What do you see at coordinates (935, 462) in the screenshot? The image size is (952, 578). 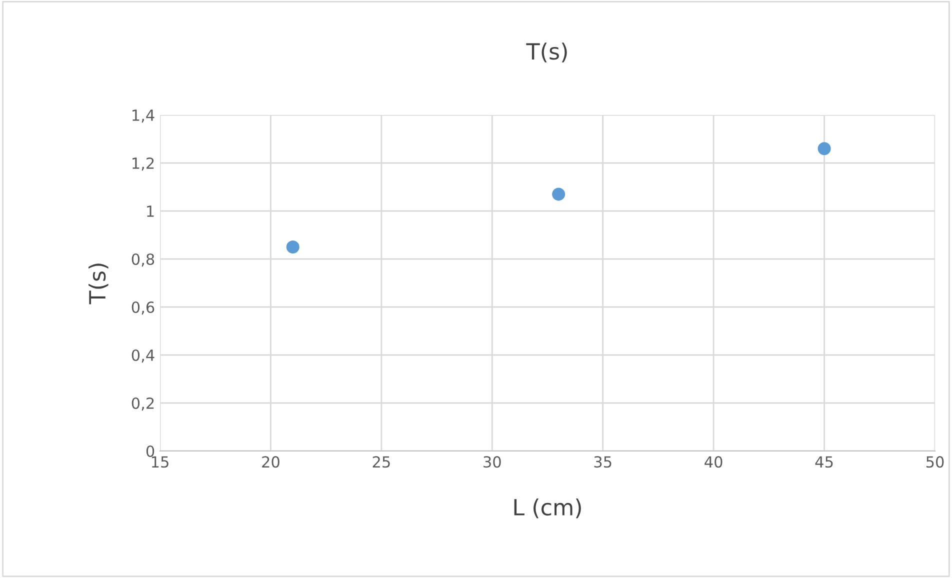 I see `x-tick-label: 50` at bounding box center [935, 462].